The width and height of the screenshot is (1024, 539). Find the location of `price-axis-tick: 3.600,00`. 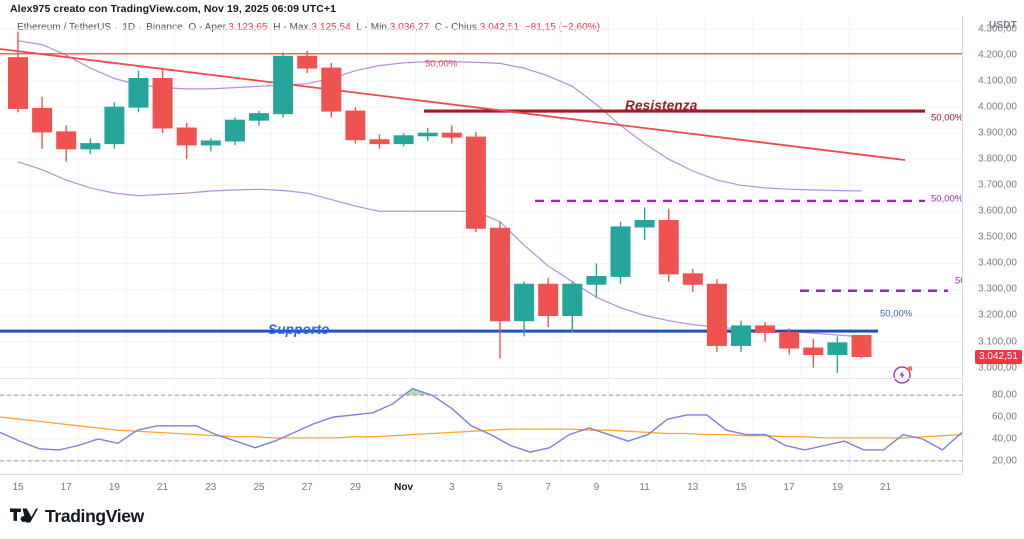

price-axis-tick: 3.600,00 is located at coordinates (997, 211).